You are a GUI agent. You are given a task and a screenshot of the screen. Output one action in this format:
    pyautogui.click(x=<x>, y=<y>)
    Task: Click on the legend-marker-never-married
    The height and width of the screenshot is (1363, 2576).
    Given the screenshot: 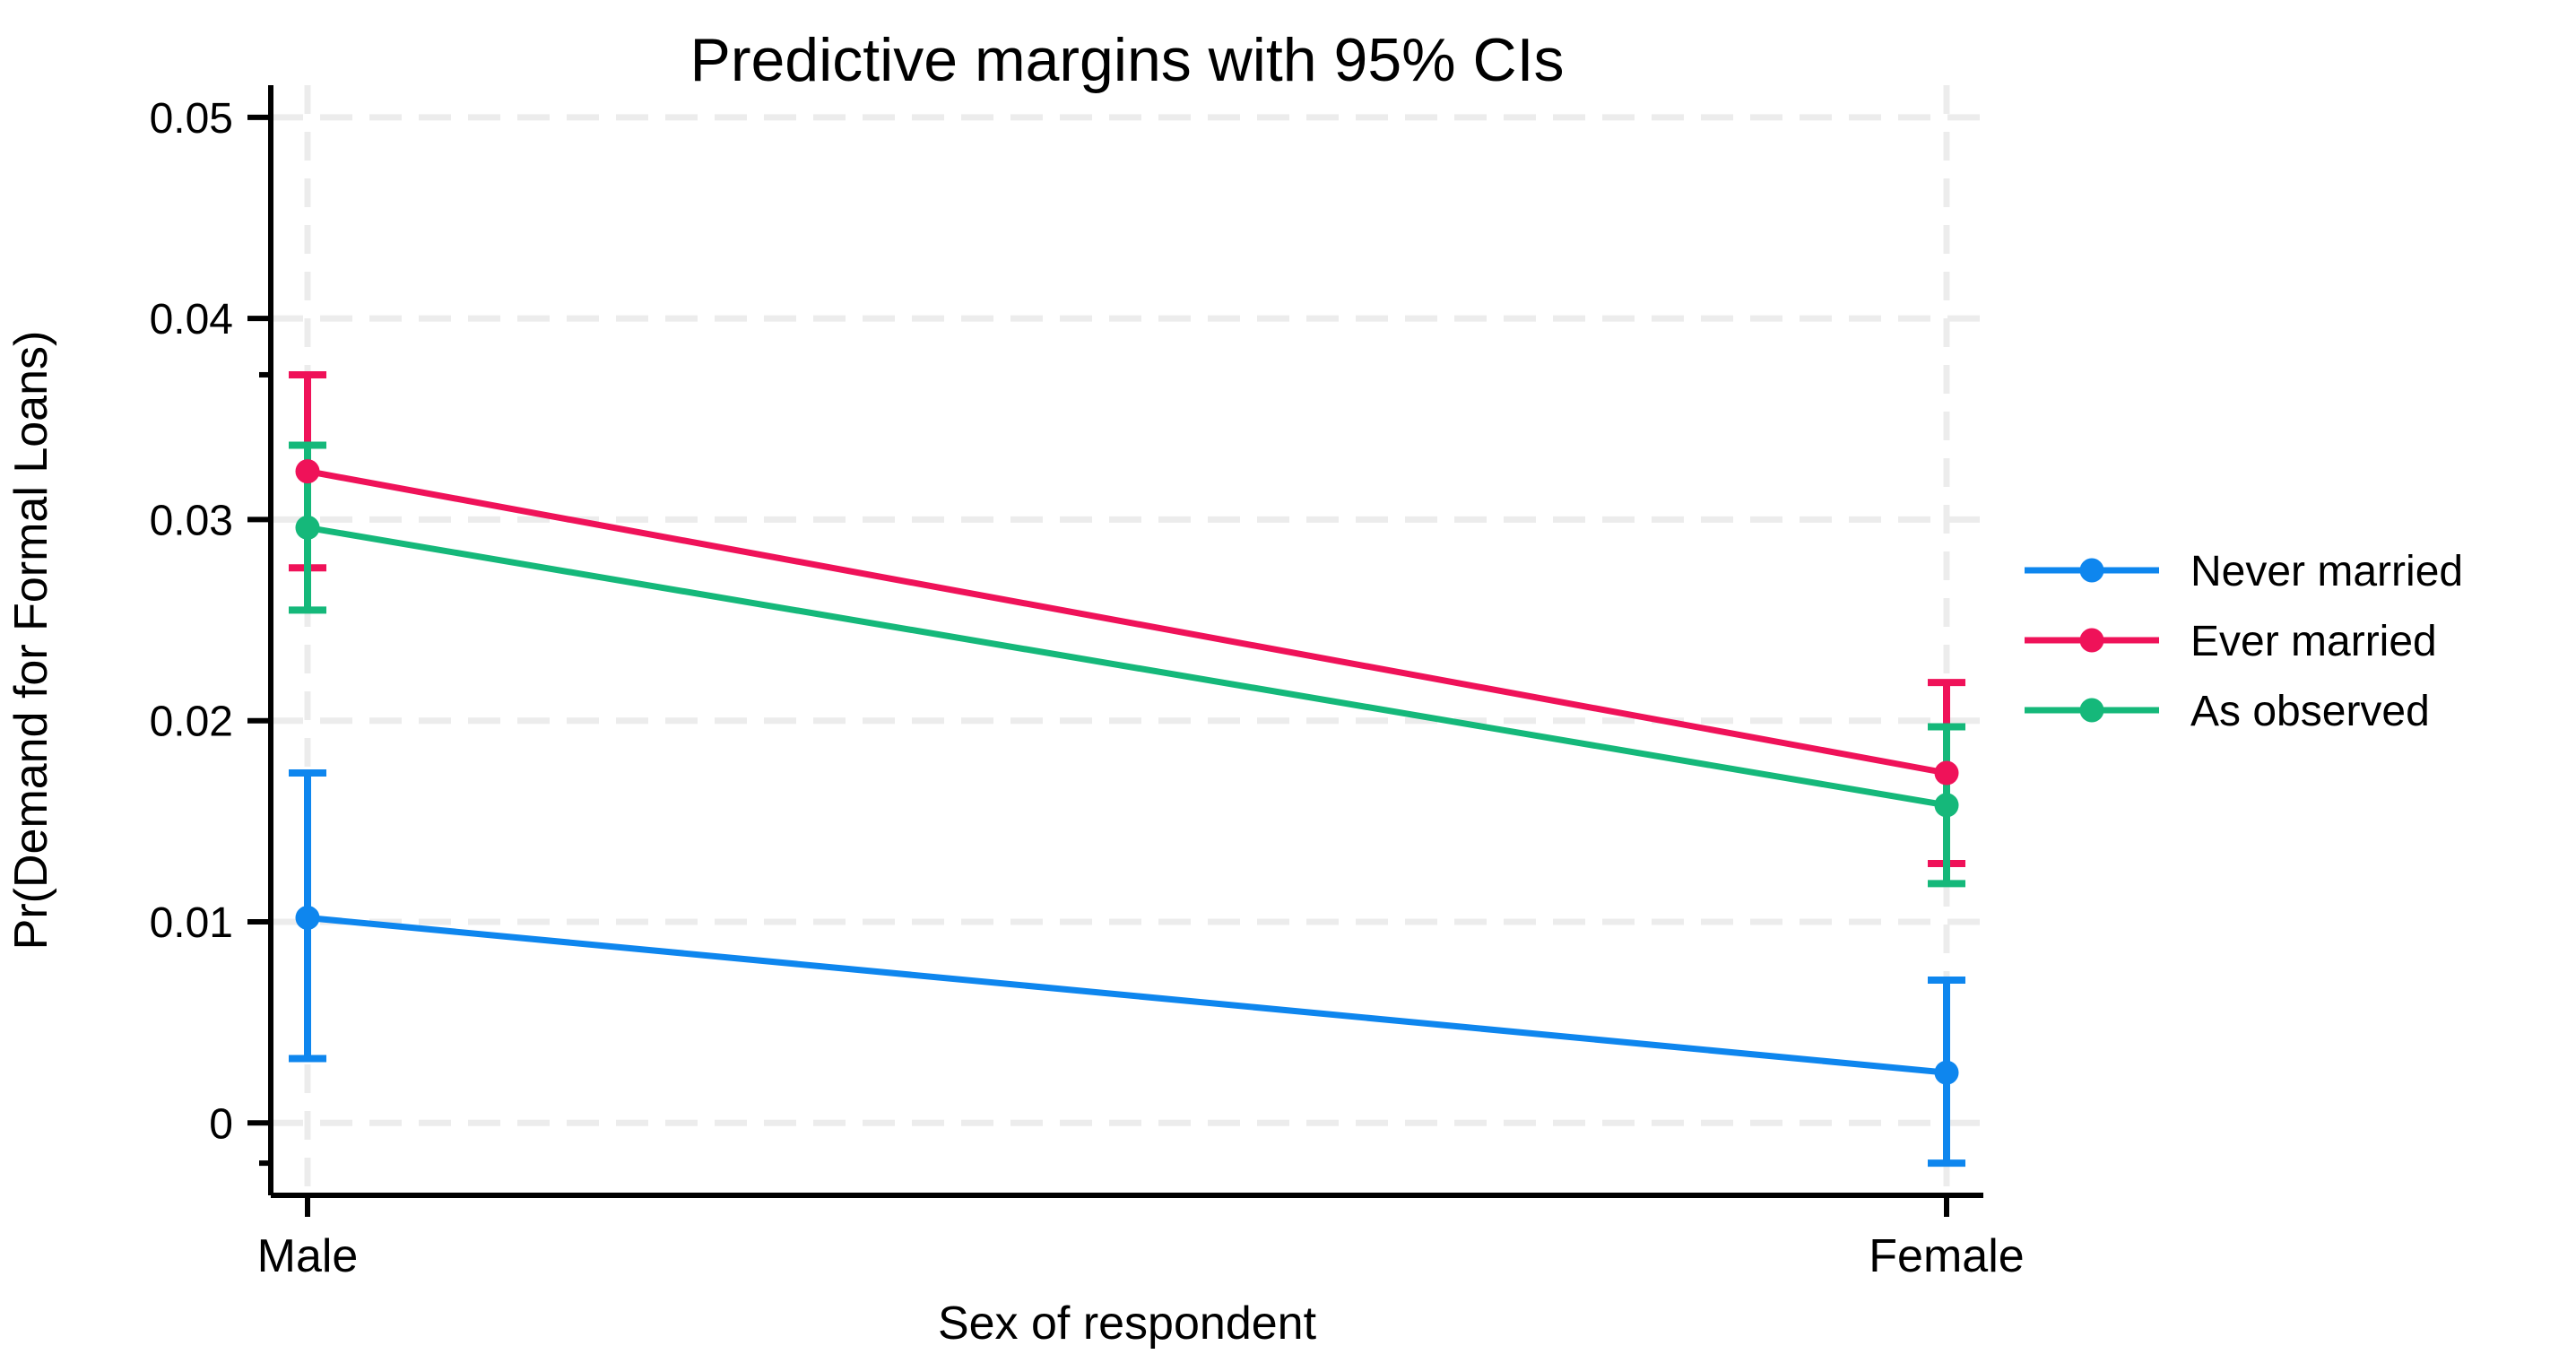 What is the action you would take?
    pyautogui.click(x=2091, y=570)
    